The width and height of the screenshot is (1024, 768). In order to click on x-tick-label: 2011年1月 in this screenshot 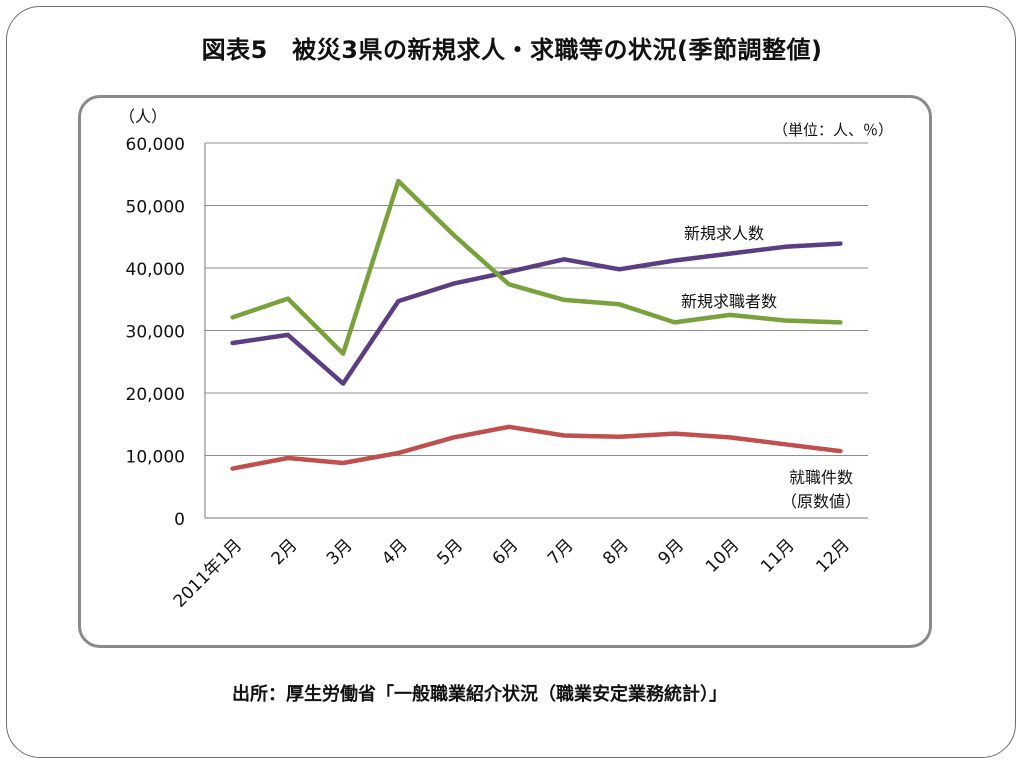, I will do `click(208, 573)`.